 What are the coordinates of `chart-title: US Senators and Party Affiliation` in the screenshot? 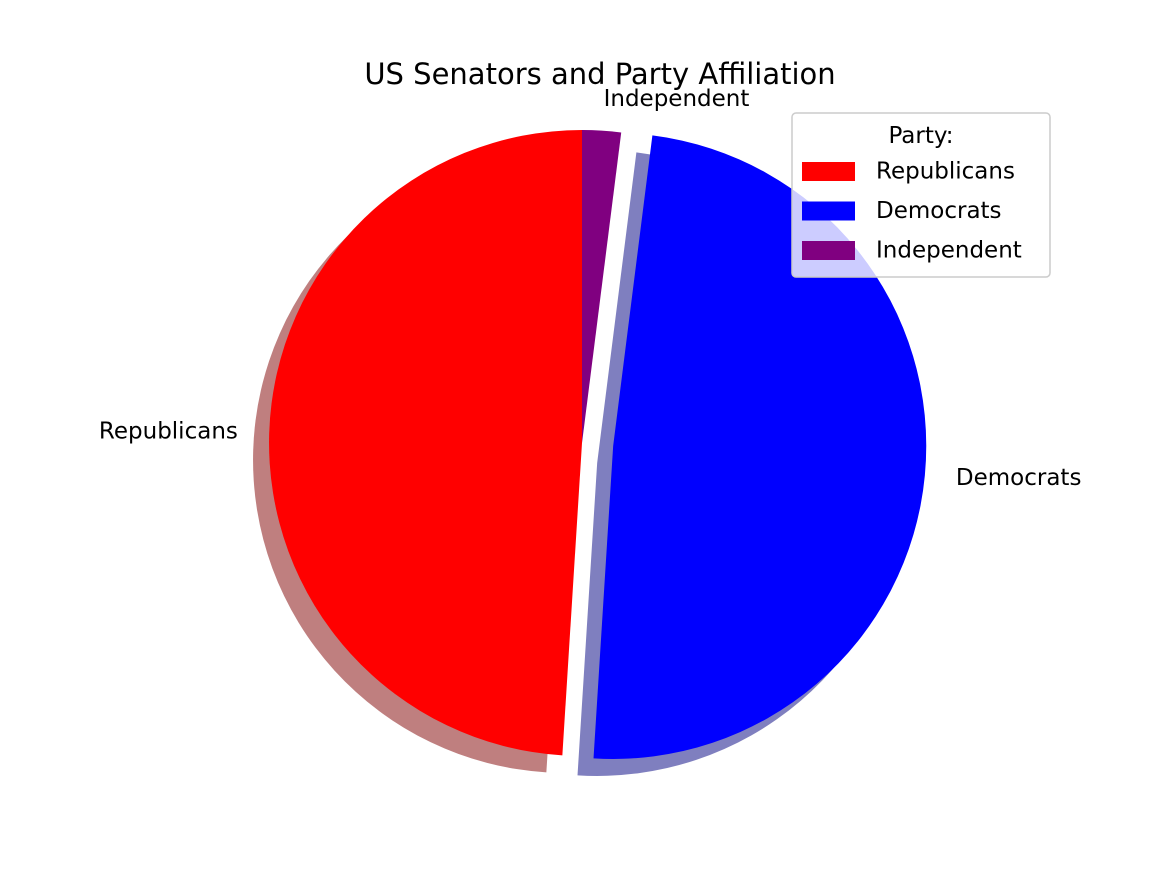 It's located at (599, 74).